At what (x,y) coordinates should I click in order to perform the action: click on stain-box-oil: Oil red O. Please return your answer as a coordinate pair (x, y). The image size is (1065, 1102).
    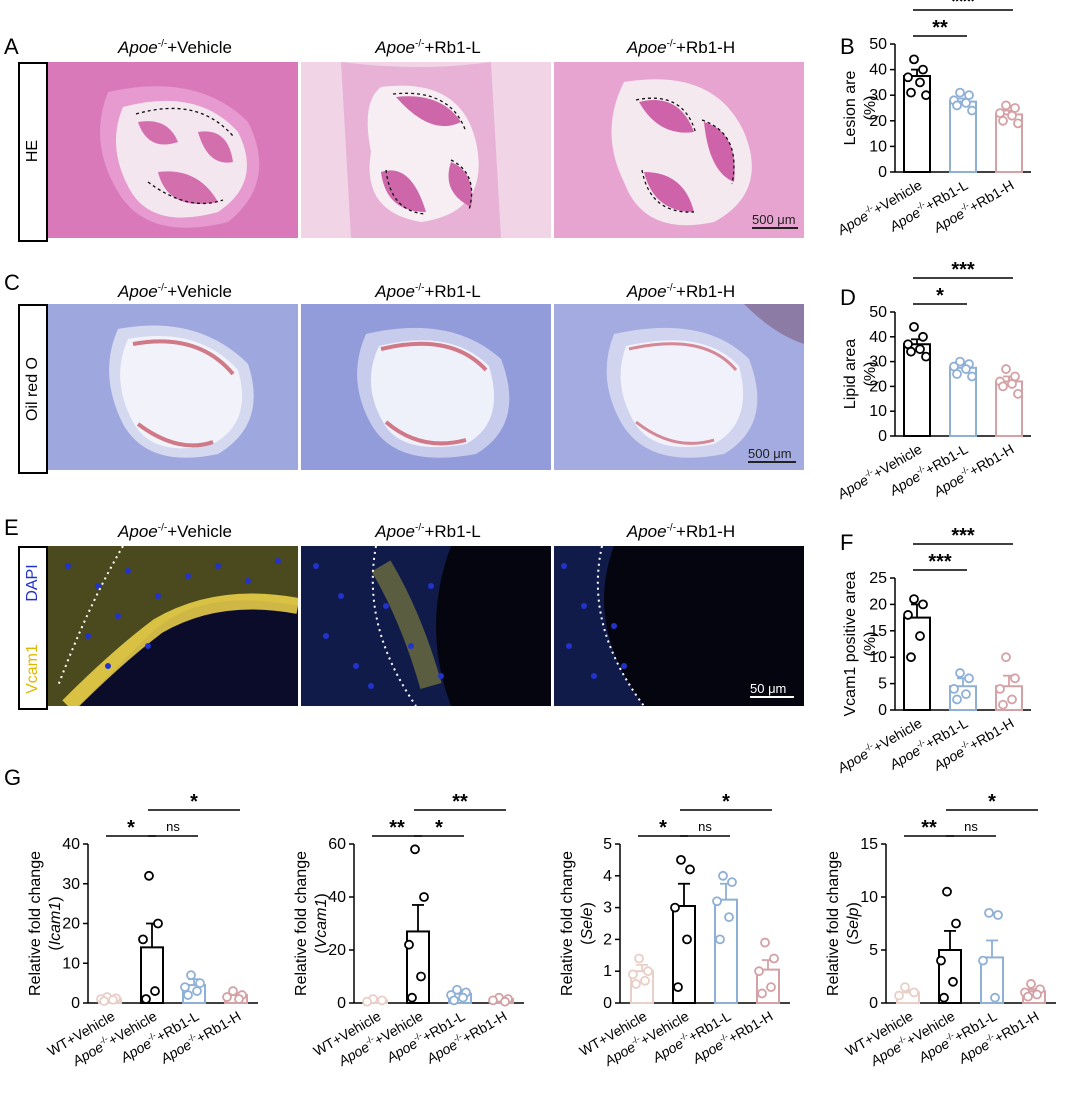
    Looking at the image, I should click on (33, 389).